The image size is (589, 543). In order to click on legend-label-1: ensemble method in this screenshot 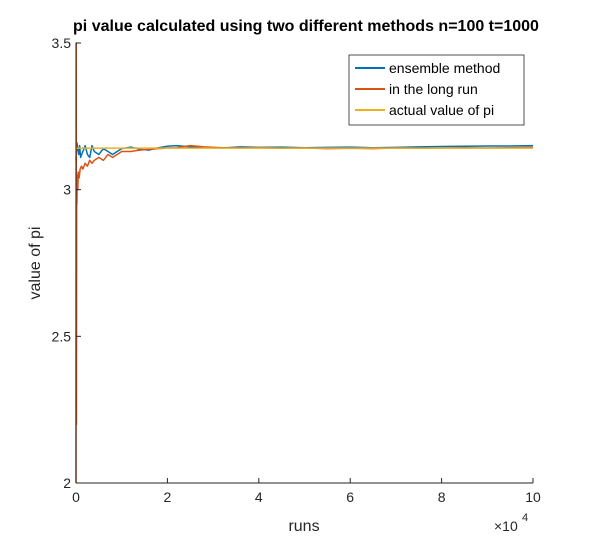, I will do `click(444, 68)`.